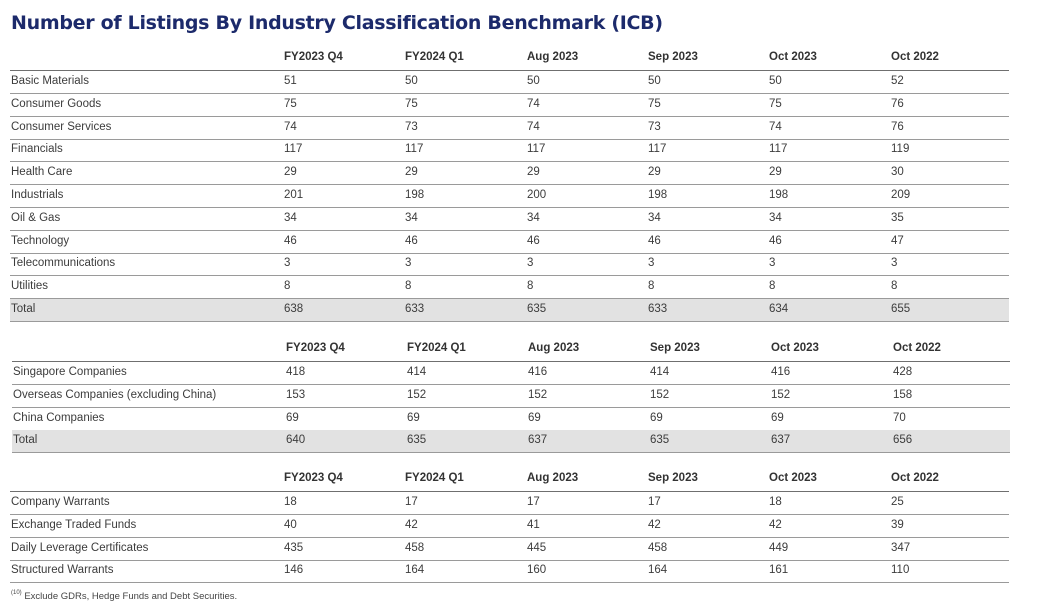 The width and height of the screenshot is (1037, 613). What do you see at coordinates (511, 373) in the screenshot?
I see `table-row: Singapore Companies 418 414 416 414 416 428` at bounding box center [511, 373].